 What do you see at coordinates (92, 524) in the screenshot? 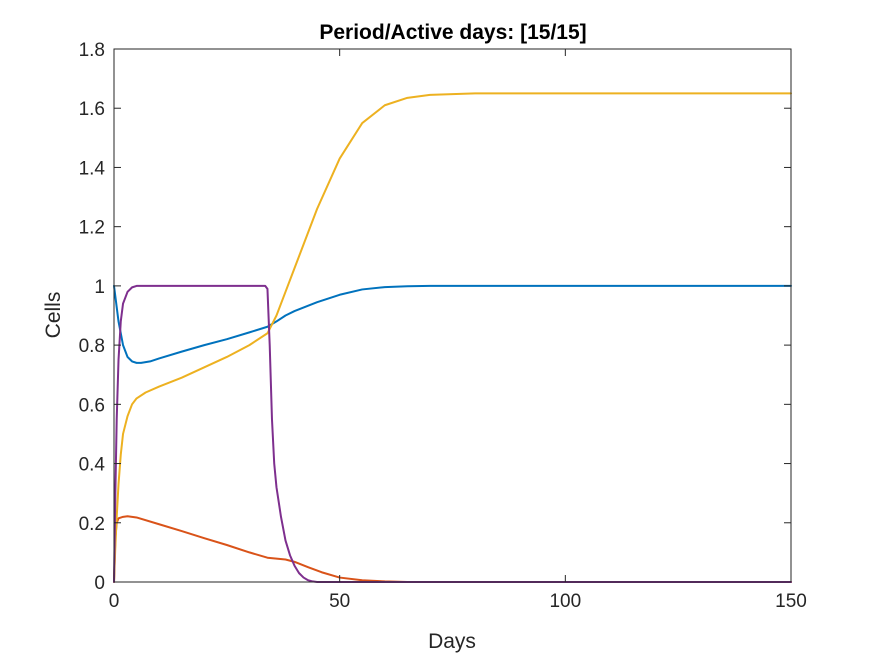
I see `y-tick-label: 0.2` at bounding box center [92, 524].